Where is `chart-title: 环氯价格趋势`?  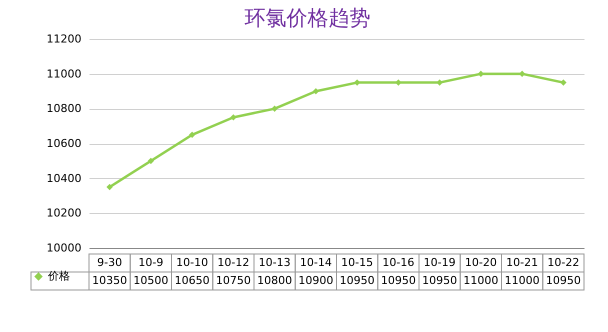
chart-title: 环氯价格趋势 is located at coordinates (307, 18).